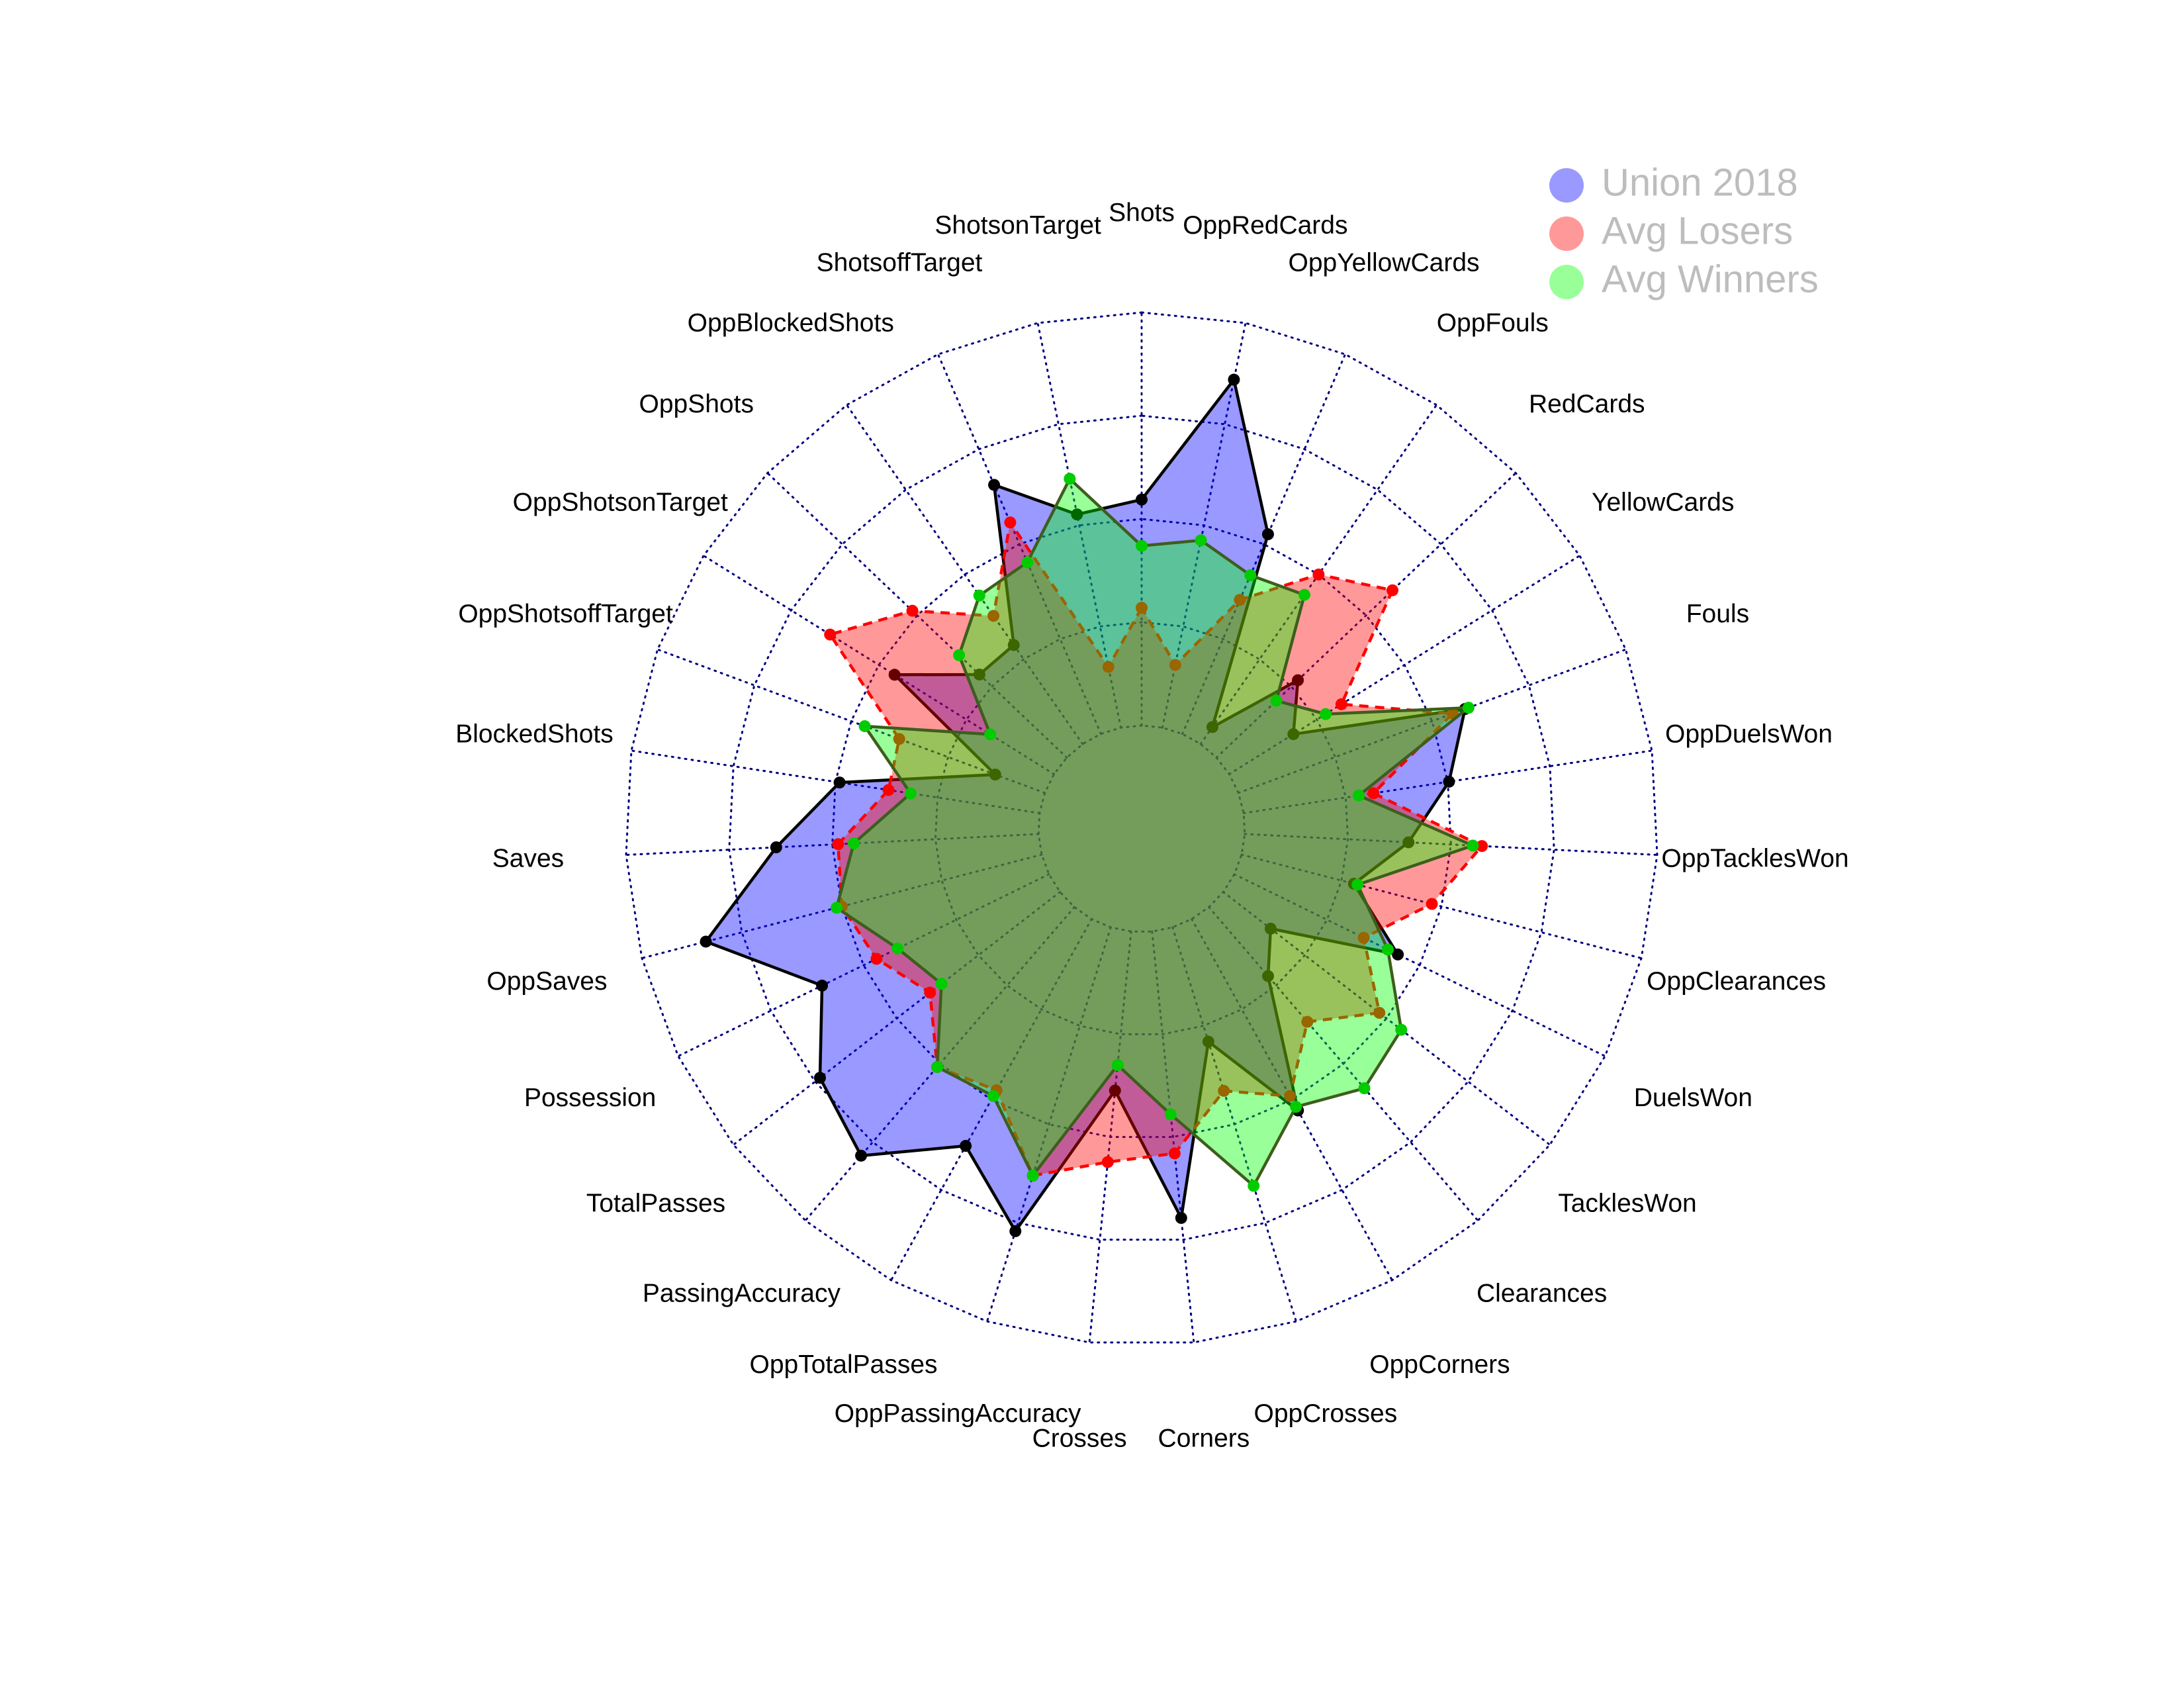 This screenshot has height=1688, width=2184. What do you see at coordinates (547, 981) in the screenshot?
I see `axis-label: OppSaves` at bounding box center [547, 981].